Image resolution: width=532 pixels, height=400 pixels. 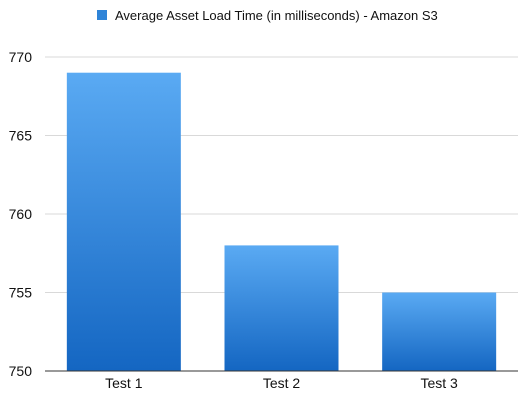 I want to click on y-tick-label: 760, so click(x=21, y=214).